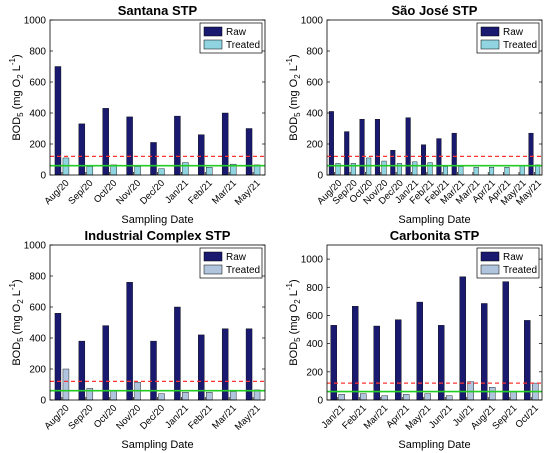 The image size is (550, 453). Describe the element at coordinates (177, 417) in the screenshot. I see `x-tick-label: Jan/21` at that location.